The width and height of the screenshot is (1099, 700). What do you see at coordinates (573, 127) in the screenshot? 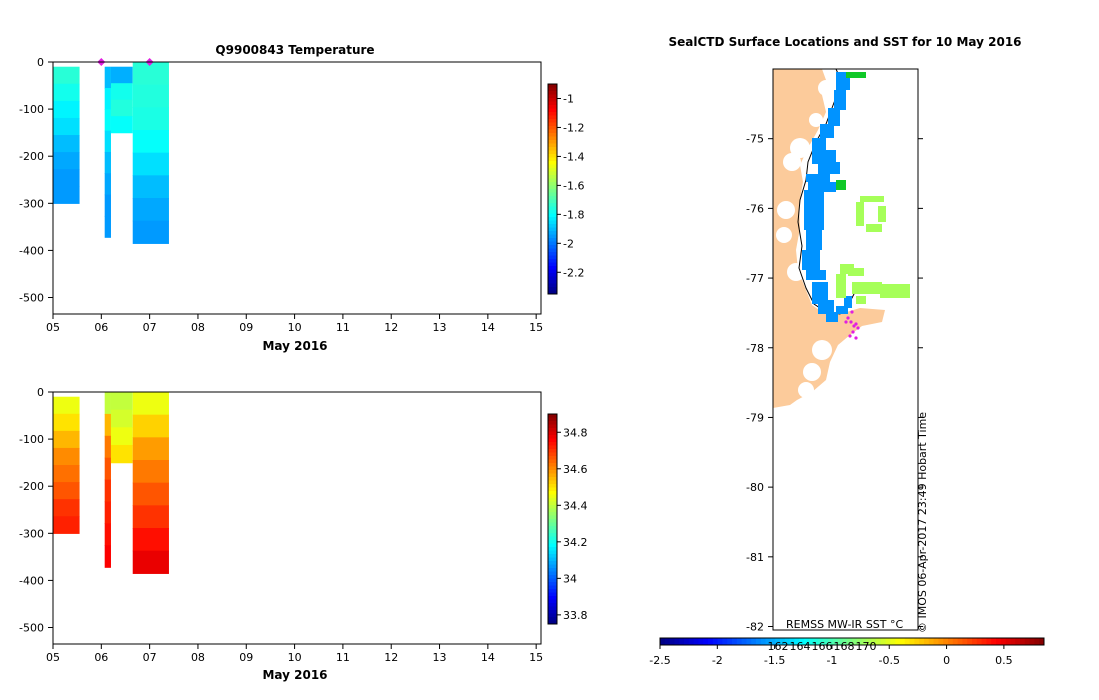
I see `colorbar-tick-label: -1.2` at bounding box center [573, 127].